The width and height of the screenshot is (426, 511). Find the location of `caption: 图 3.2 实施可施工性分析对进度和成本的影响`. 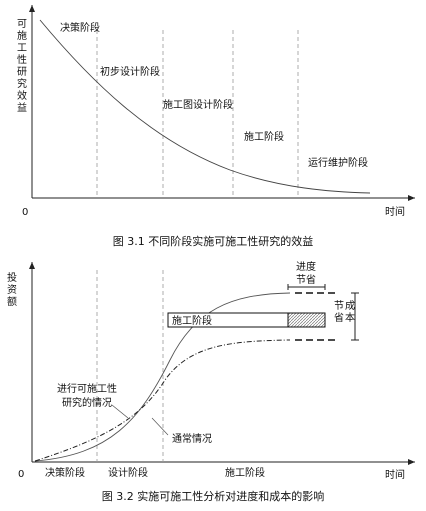

caption: 图 3.2 实施可施工性分析对进度和成本的影响 is located at coordinates (213, 496).